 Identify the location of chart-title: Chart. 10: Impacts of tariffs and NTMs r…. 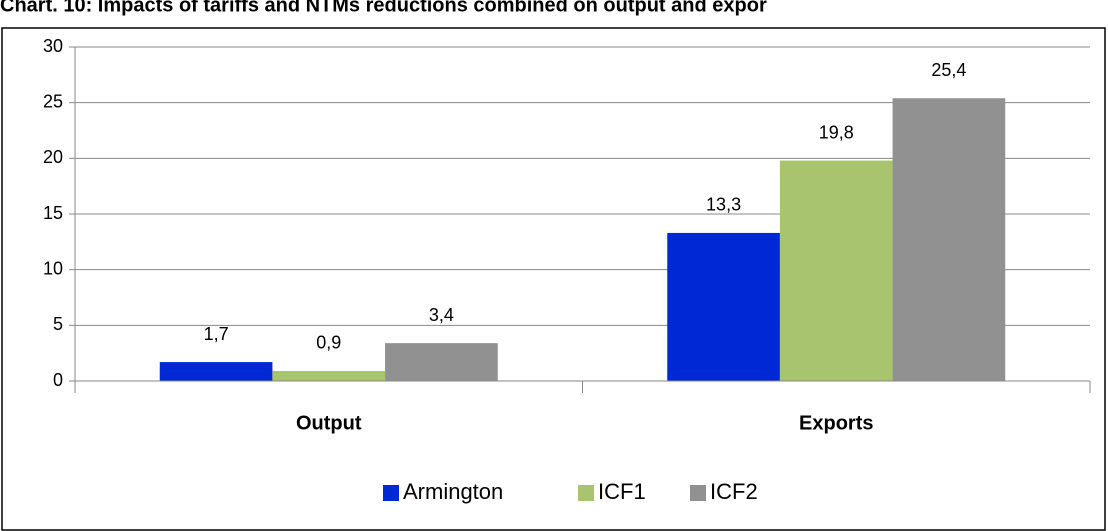
(383, 8).